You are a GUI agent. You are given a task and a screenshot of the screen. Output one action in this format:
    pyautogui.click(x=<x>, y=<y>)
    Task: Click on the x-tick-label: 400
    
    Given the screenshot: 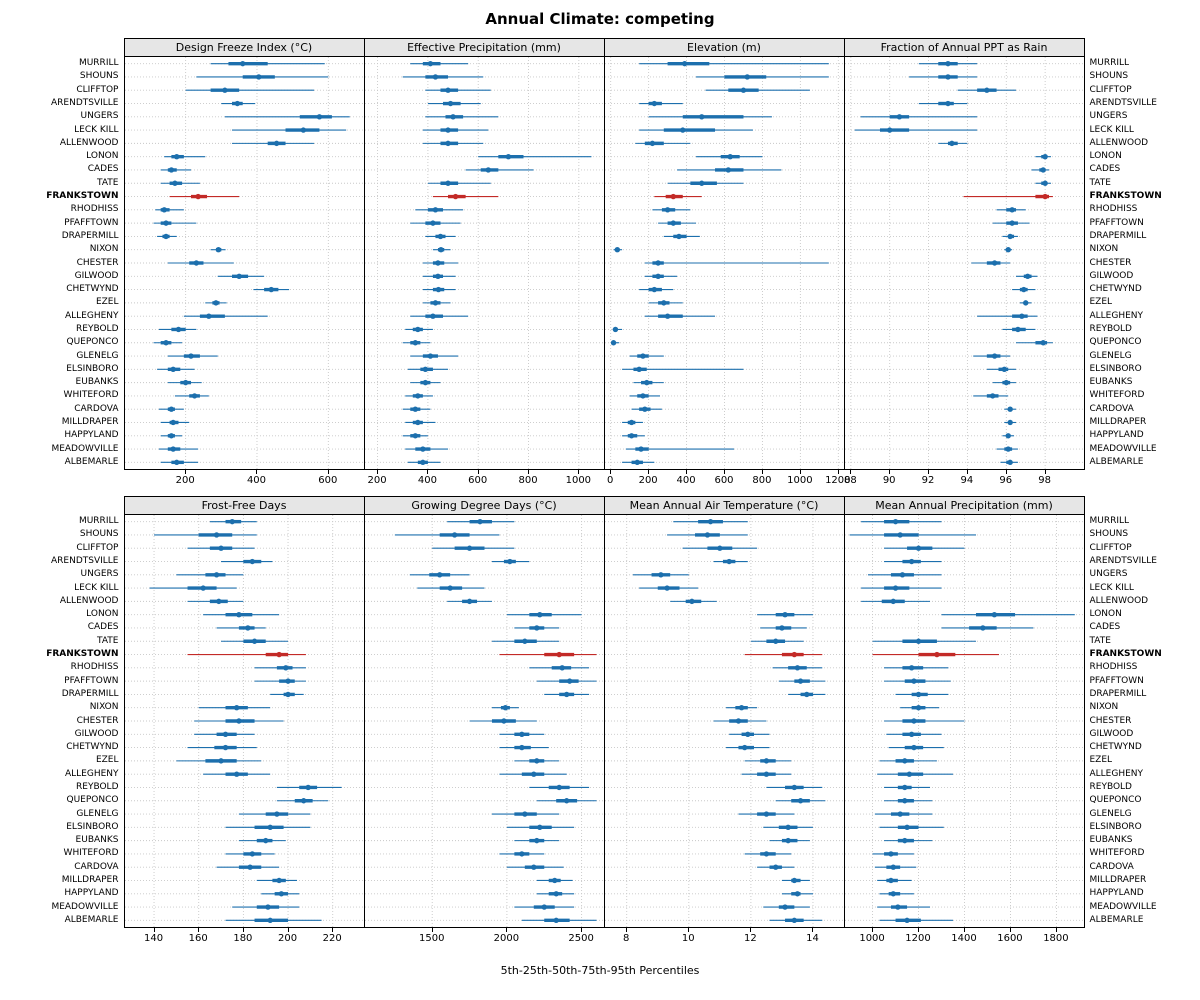 What is the action you would take?
    pyautogui.click(x=427, y=480)
    